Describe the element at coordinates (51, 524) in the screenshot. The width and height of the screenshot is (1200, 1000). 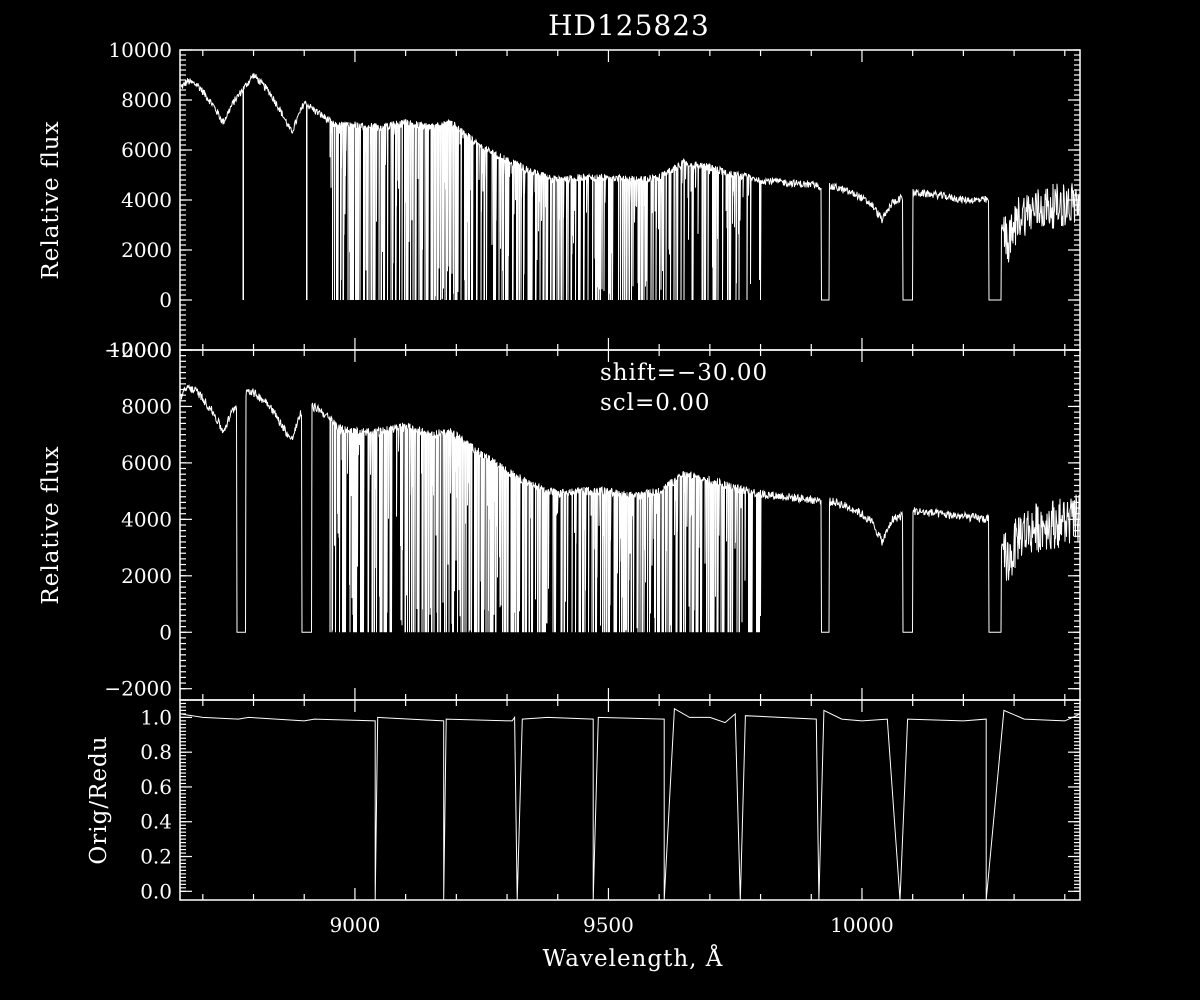
I see `panel-middle-ylabel: Relative flux` at that location.